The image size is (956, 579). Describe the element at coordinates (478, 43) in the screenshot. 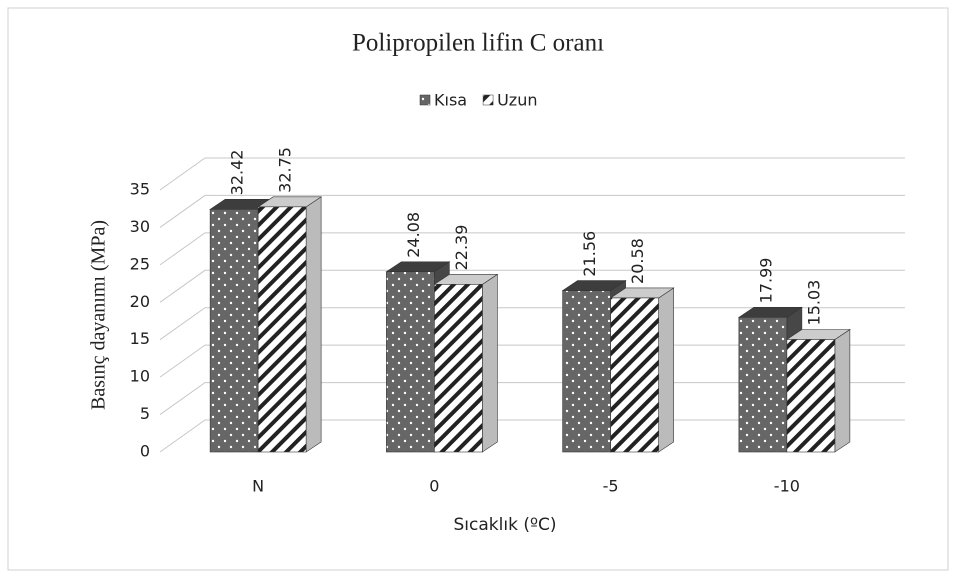

I see `chart-title: Polipropilen lifin C oranı` at that location.